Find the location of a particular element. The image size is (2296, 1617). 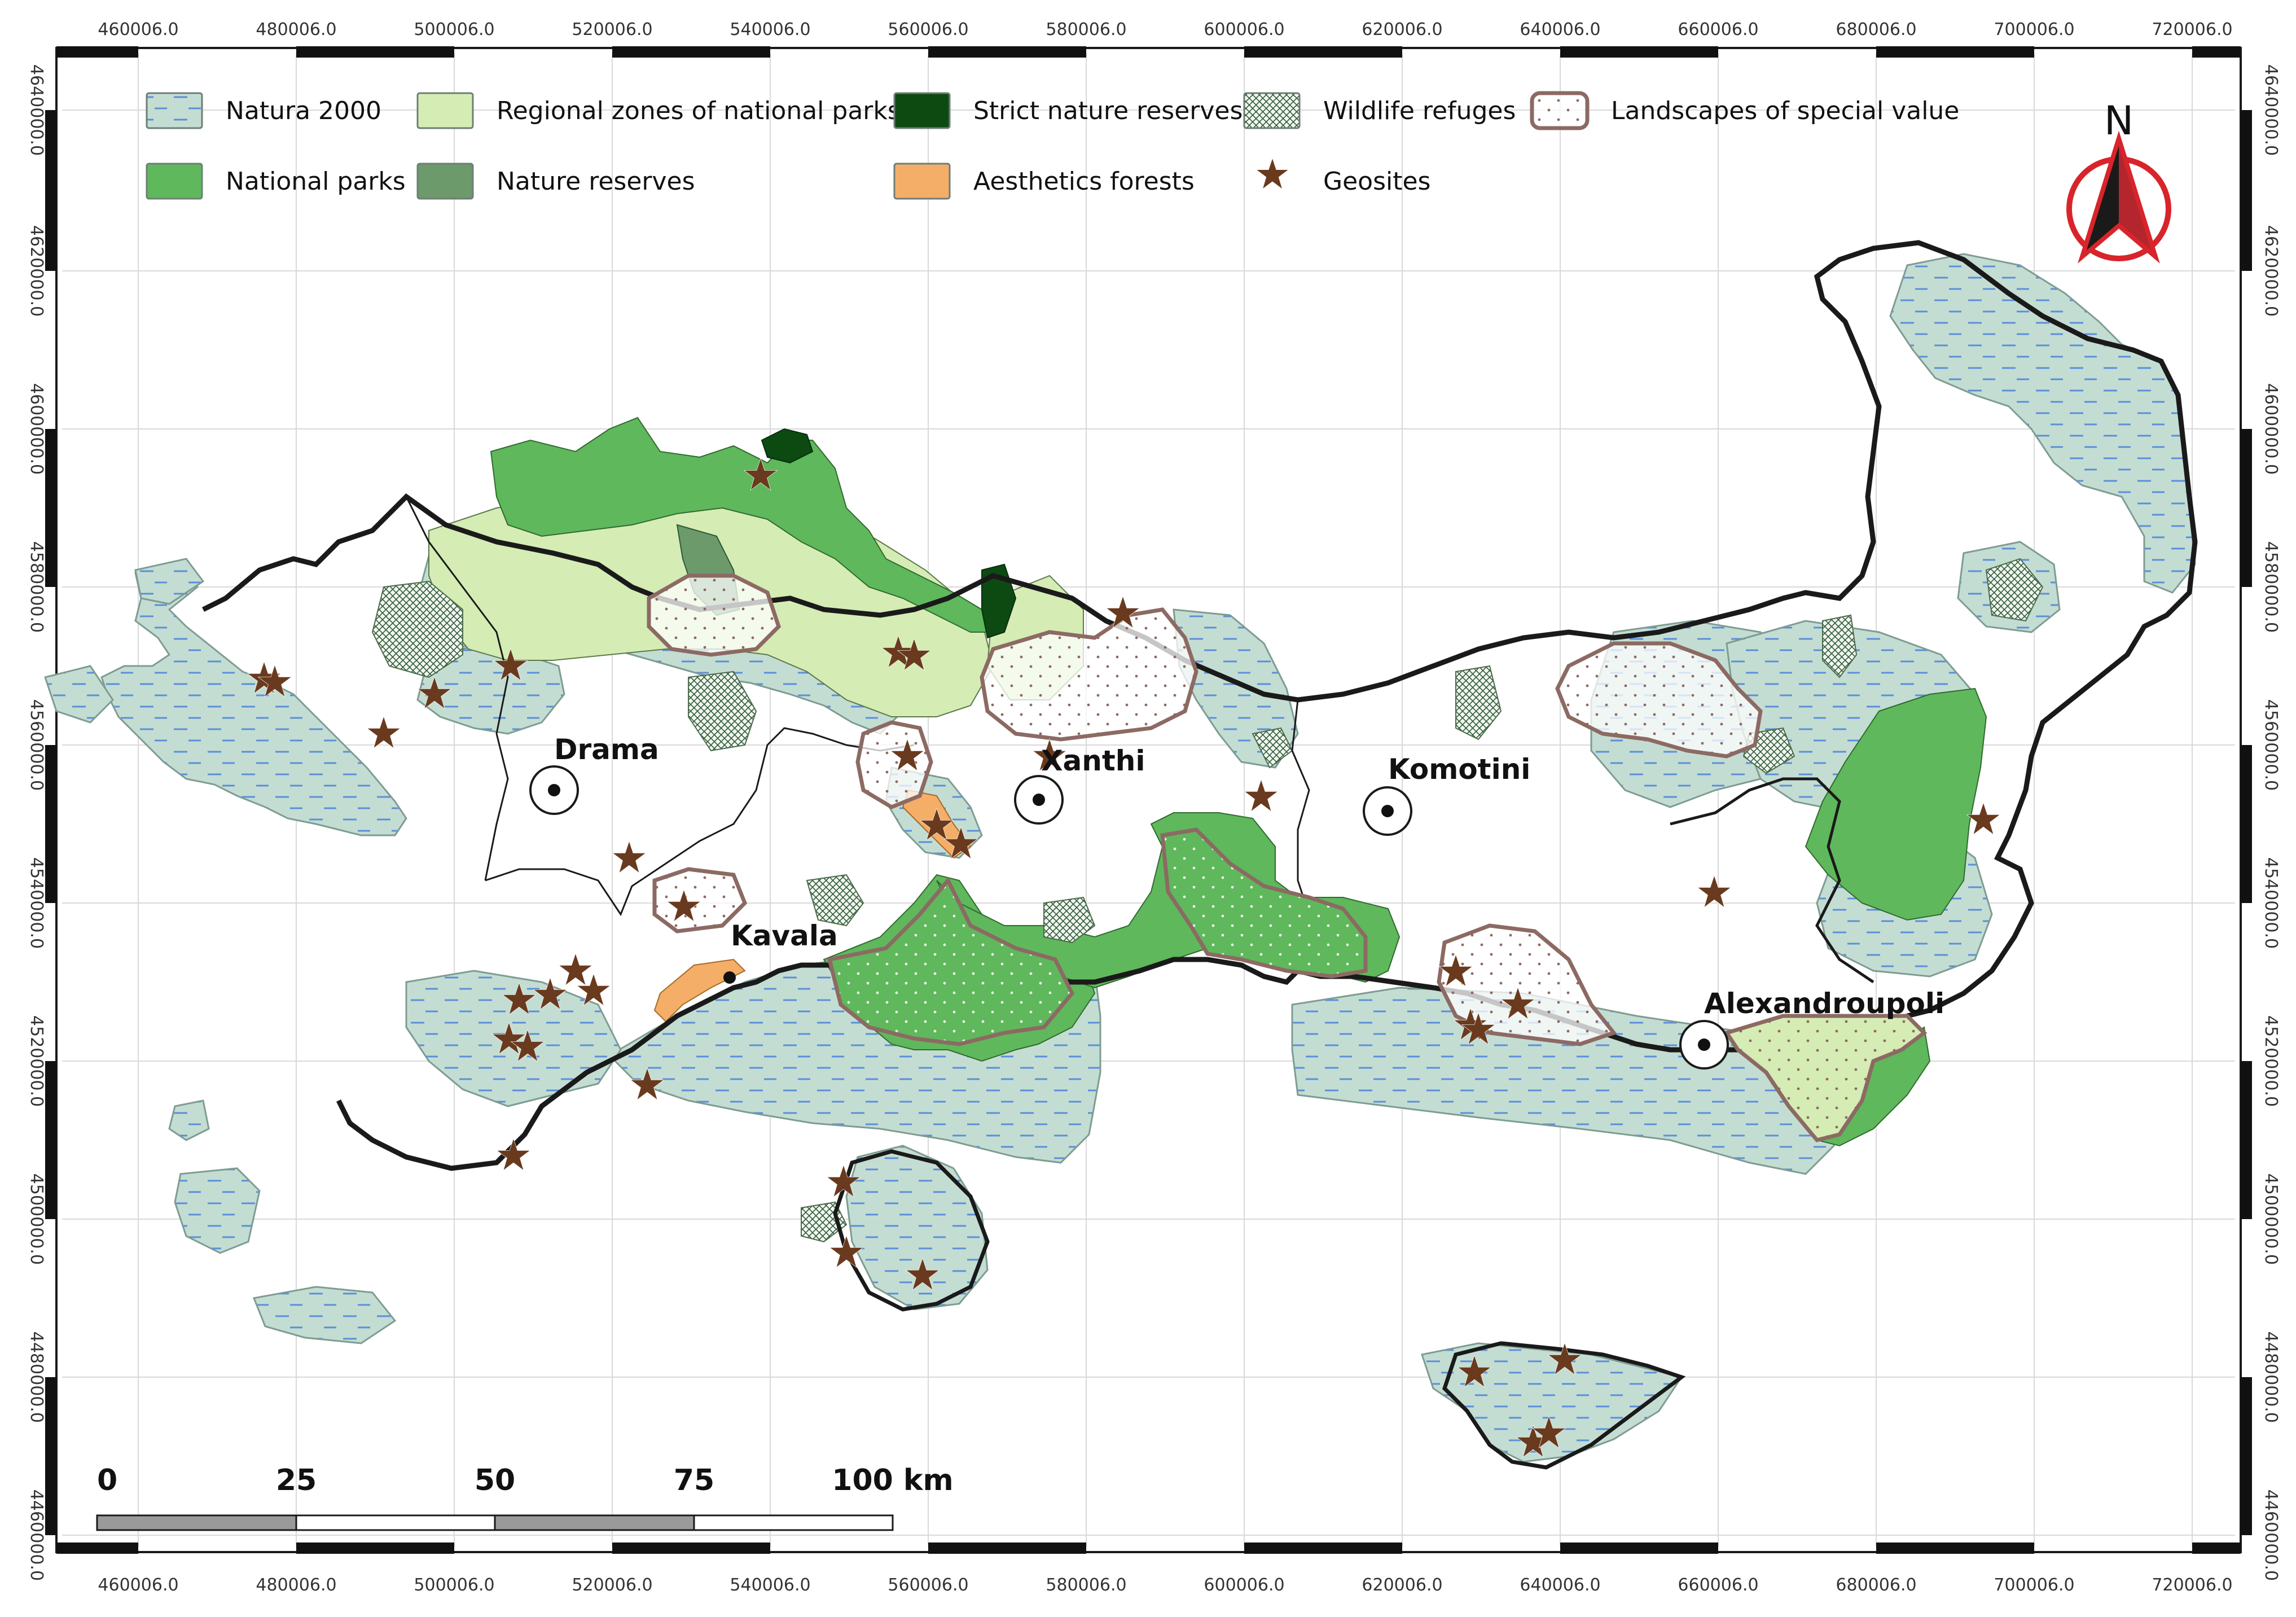

y-tick-right: 4540000.0 is located at coordinates (2271, 903).